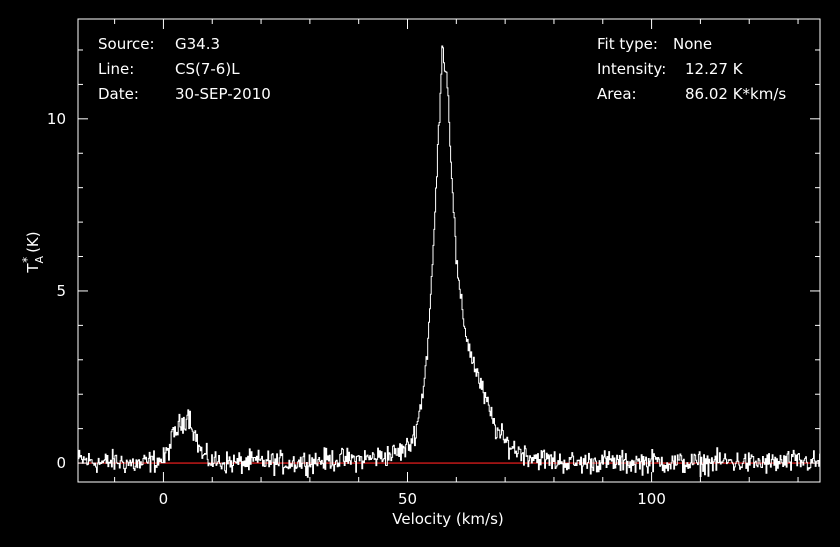 The image size is (840, 547). Describe the element at coordinates (118, 94) in the screenshot. I see `date-label: Date:` at that location.